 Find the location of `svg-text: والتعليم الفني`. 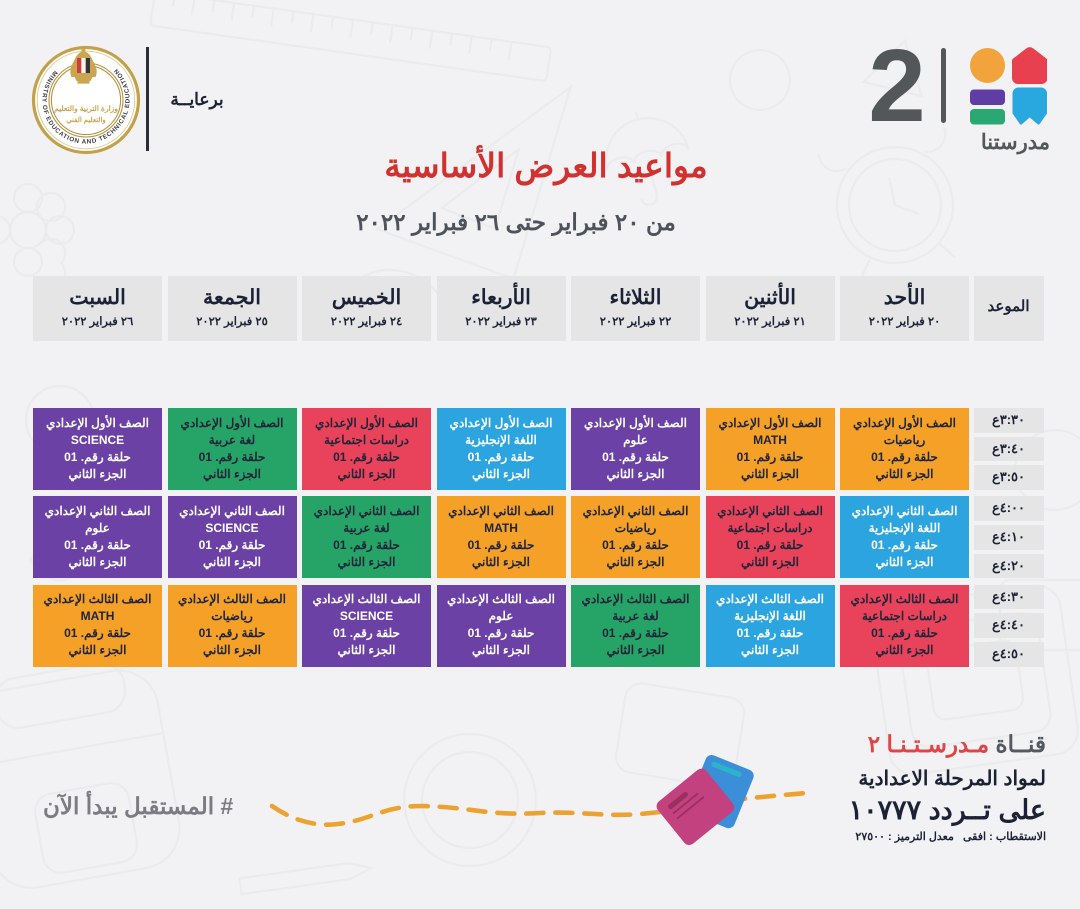

svg-text: والتعليم الفني is located at coordinates (86, 120).